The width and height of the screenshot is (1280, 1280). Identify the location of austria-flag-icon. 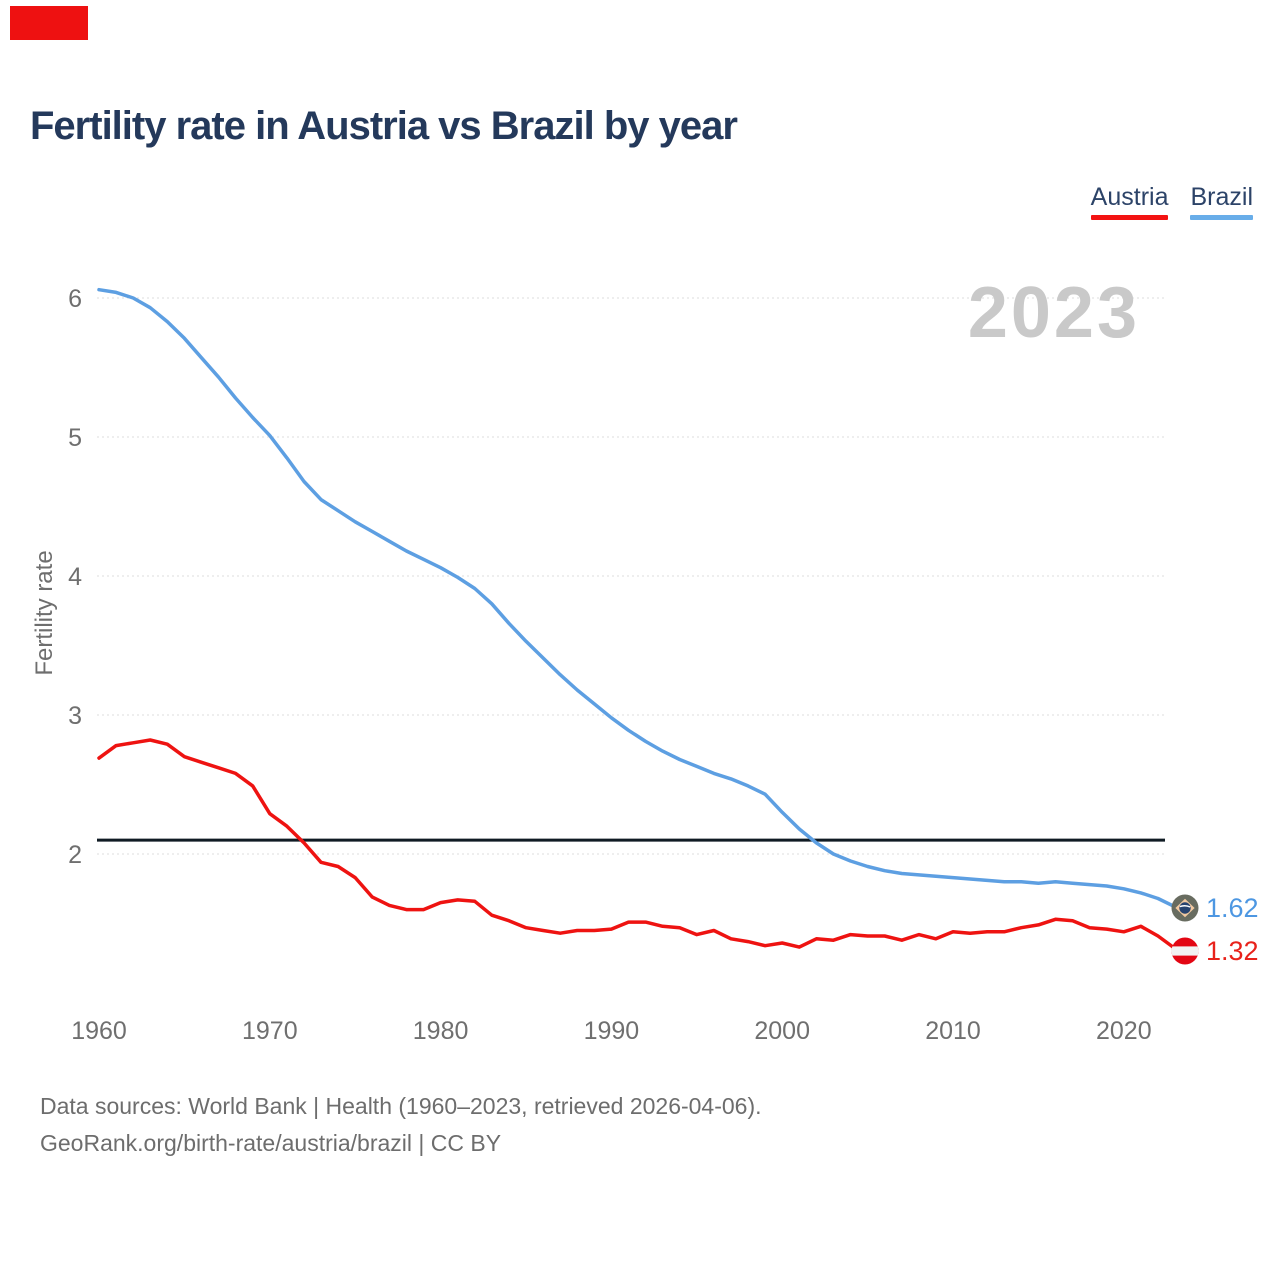
(1185, 951).